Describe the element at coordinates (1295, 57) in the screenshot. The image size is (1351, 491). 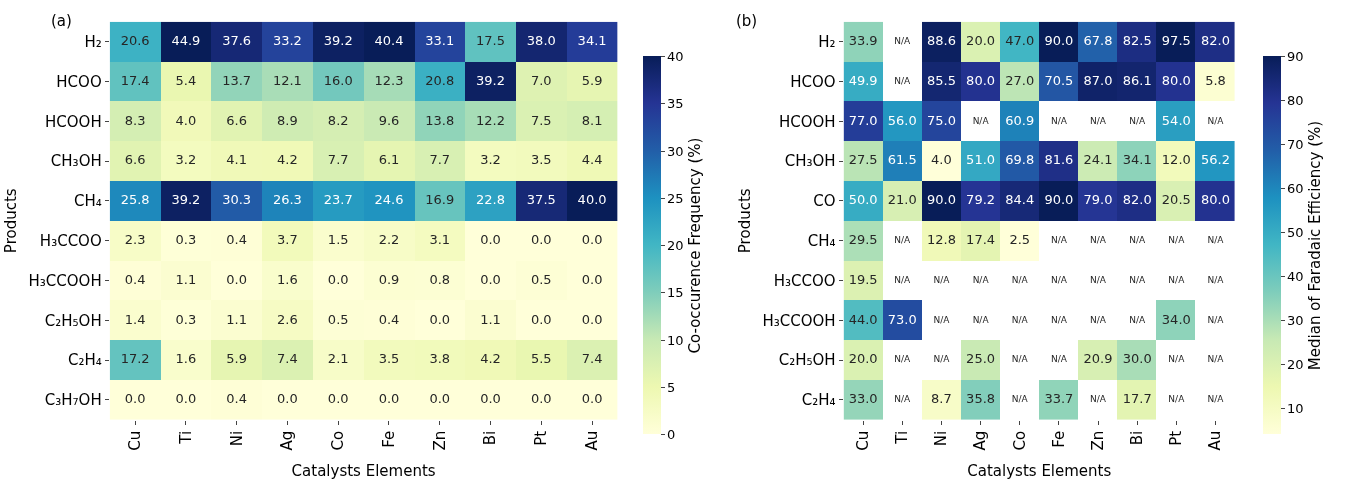
I see `color-bar-label: 90` at that location.